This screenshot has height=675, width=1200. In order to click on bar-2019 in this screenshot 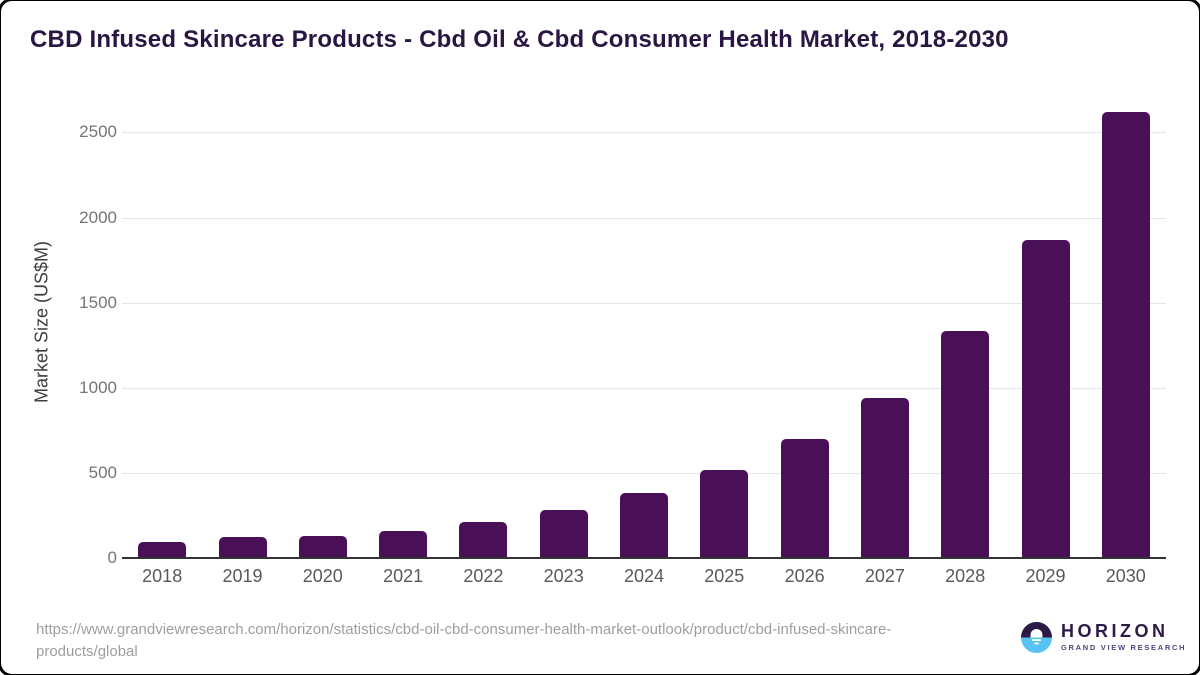, I will do `click(242, 547)`.